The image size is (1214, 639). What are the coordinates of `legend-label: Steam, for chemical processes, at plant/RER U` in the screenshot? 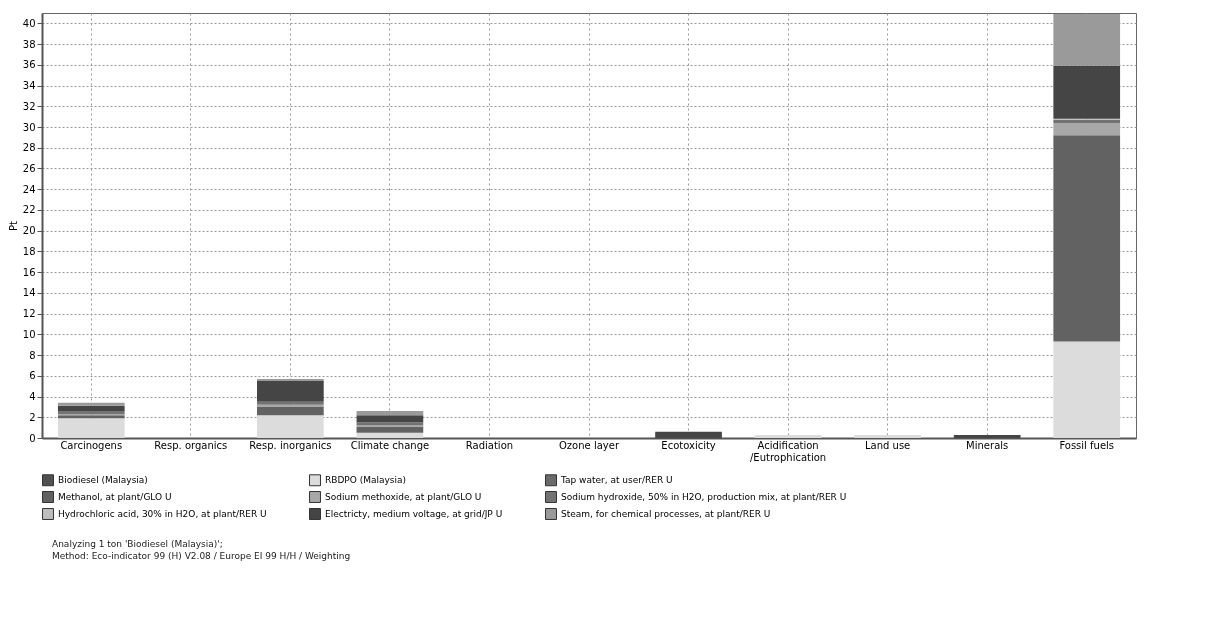 It's located at (666, 514).